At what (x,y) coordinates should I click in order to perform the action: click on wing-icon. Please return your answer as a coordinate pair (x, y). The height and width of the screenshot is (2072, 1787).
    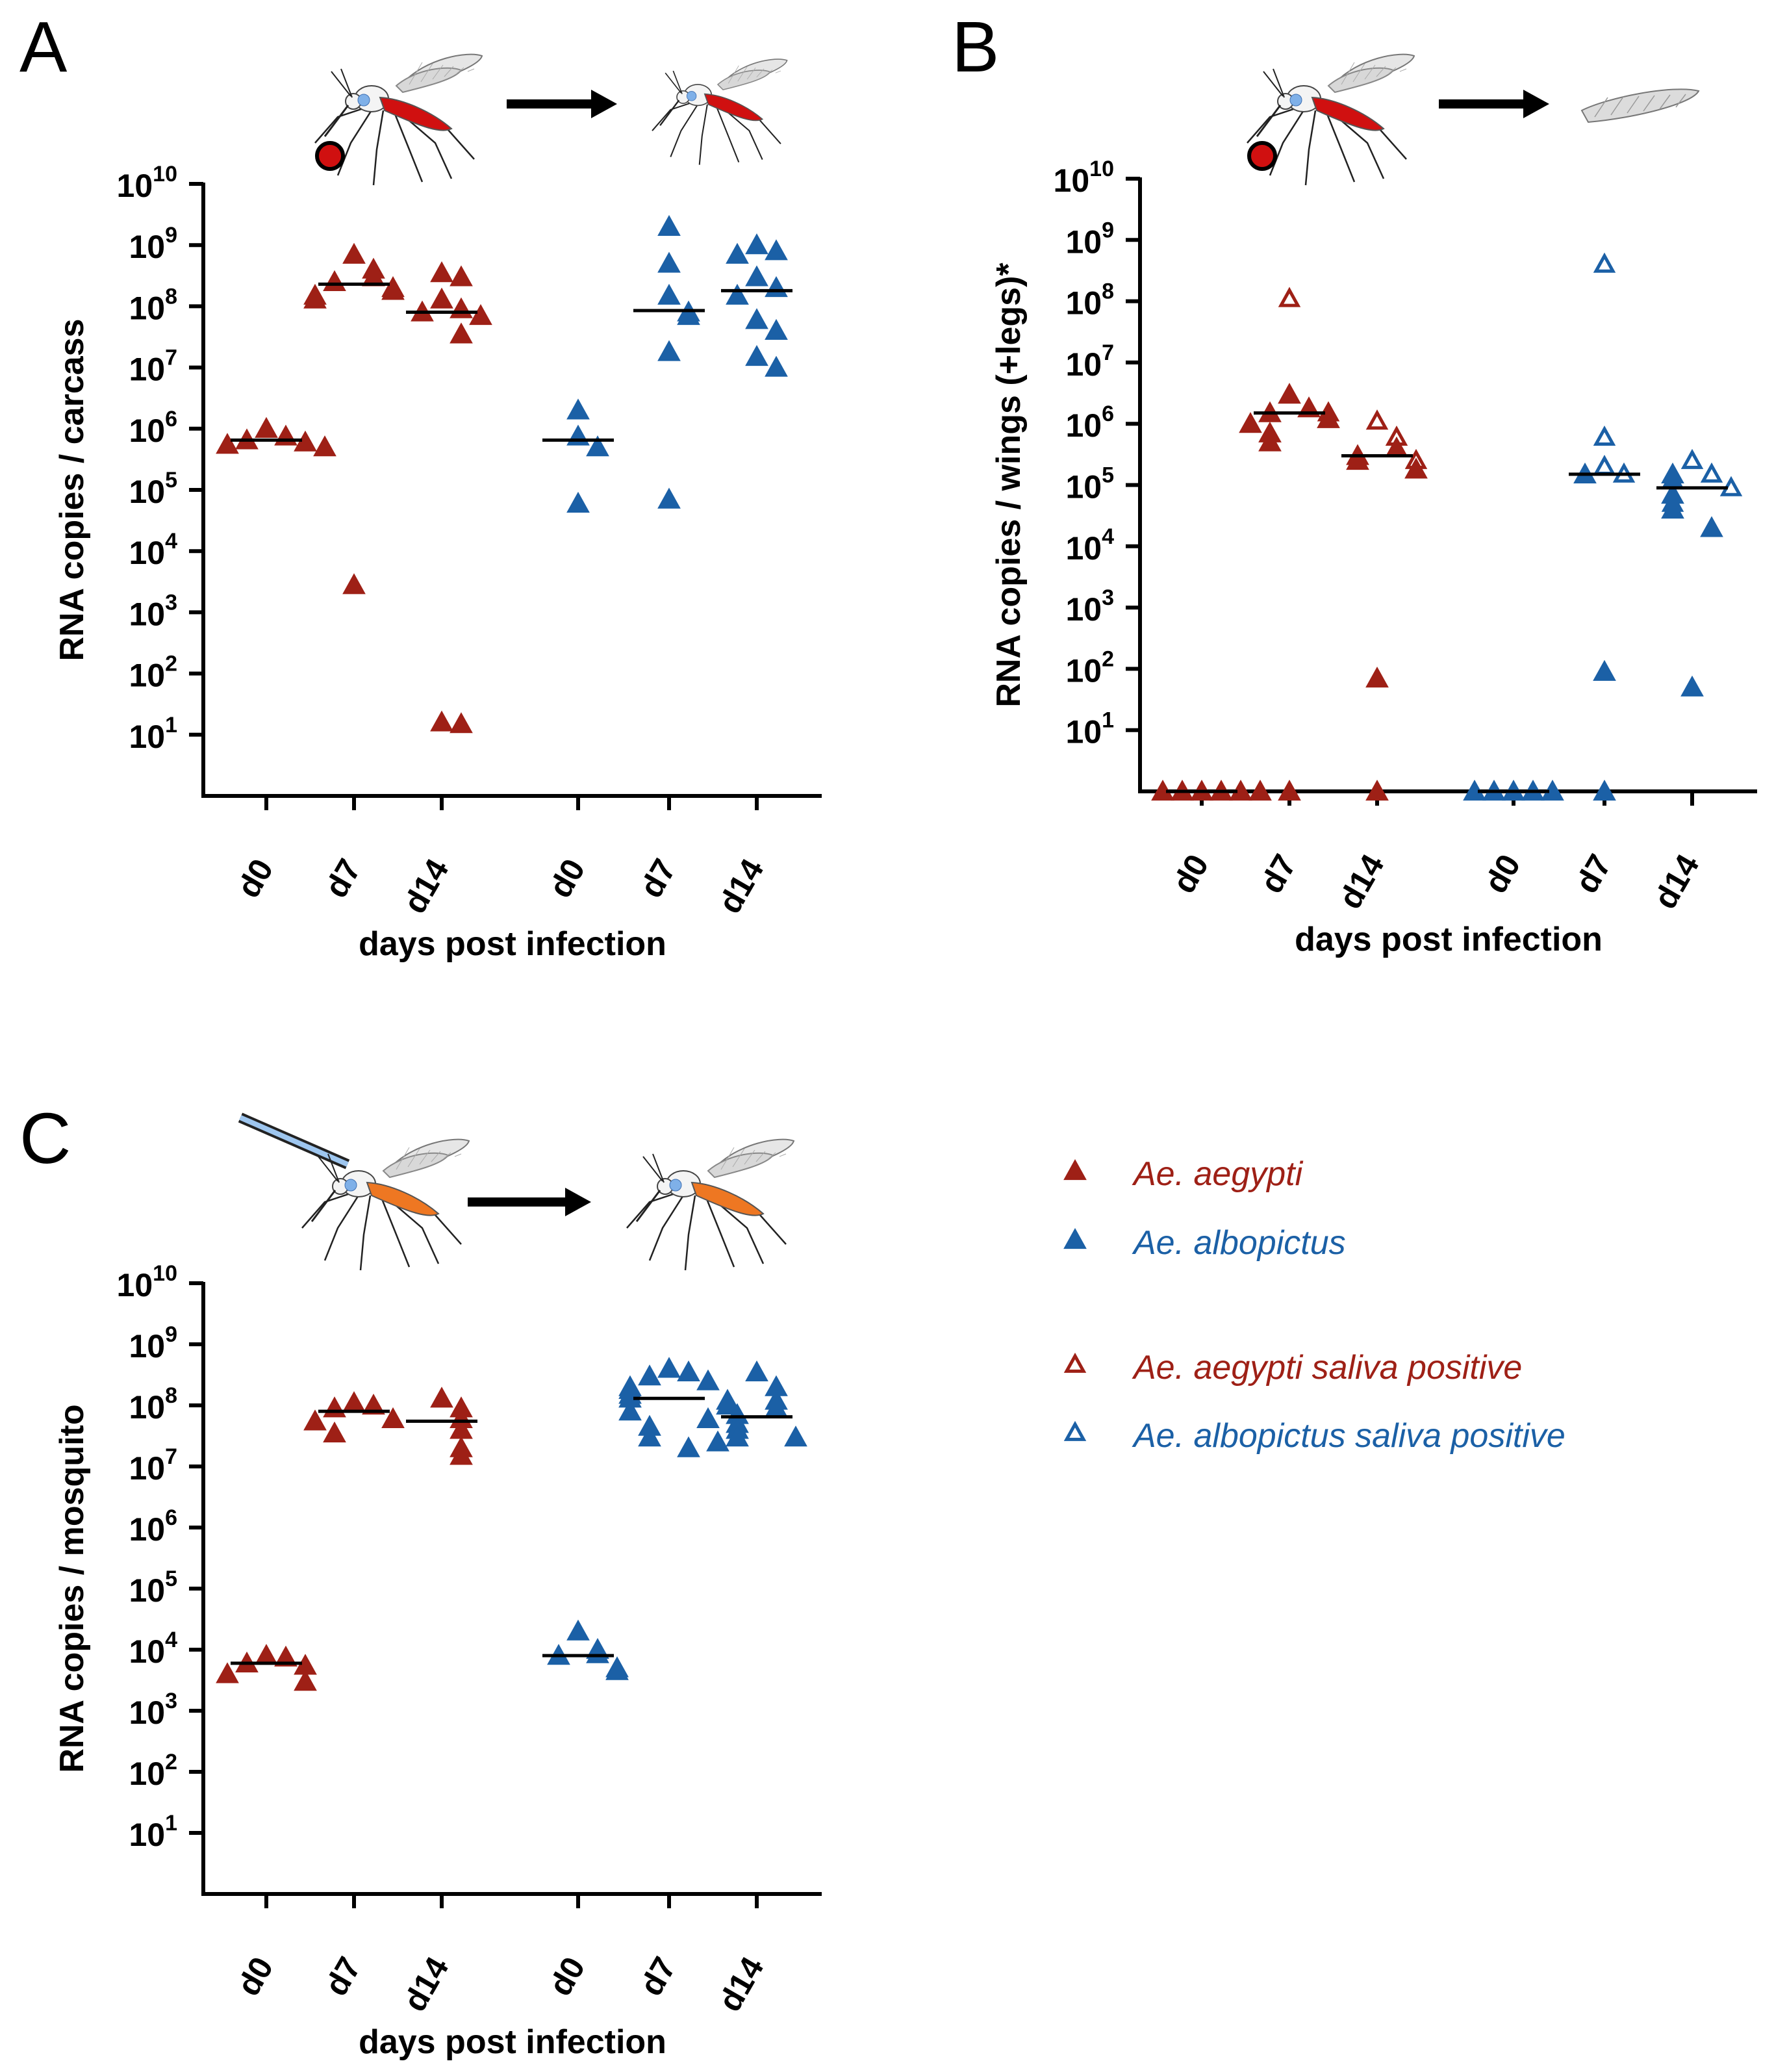
    Looking at the image, I should click on (1640, 105).